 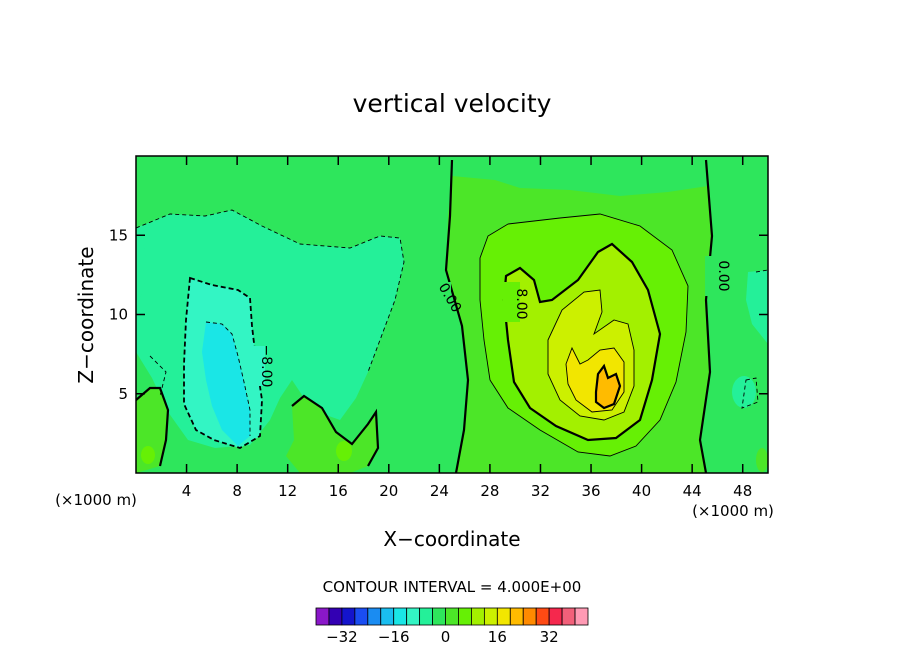 What do you see at coordinates (549, 637) in the screenshot?
I see `colorbar-tick-label: 32` at bounding box center [549, 637].